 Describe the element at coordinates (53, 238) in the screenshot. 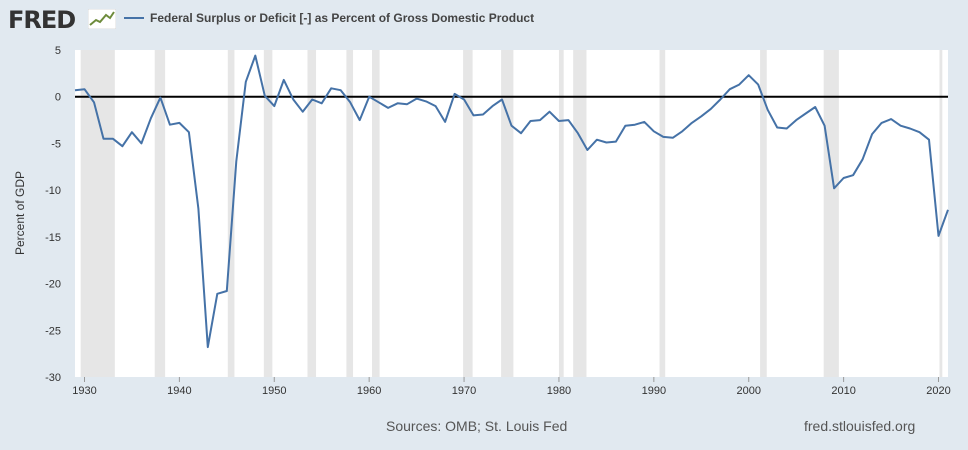

I see `y-tick-label: -15` at that location.